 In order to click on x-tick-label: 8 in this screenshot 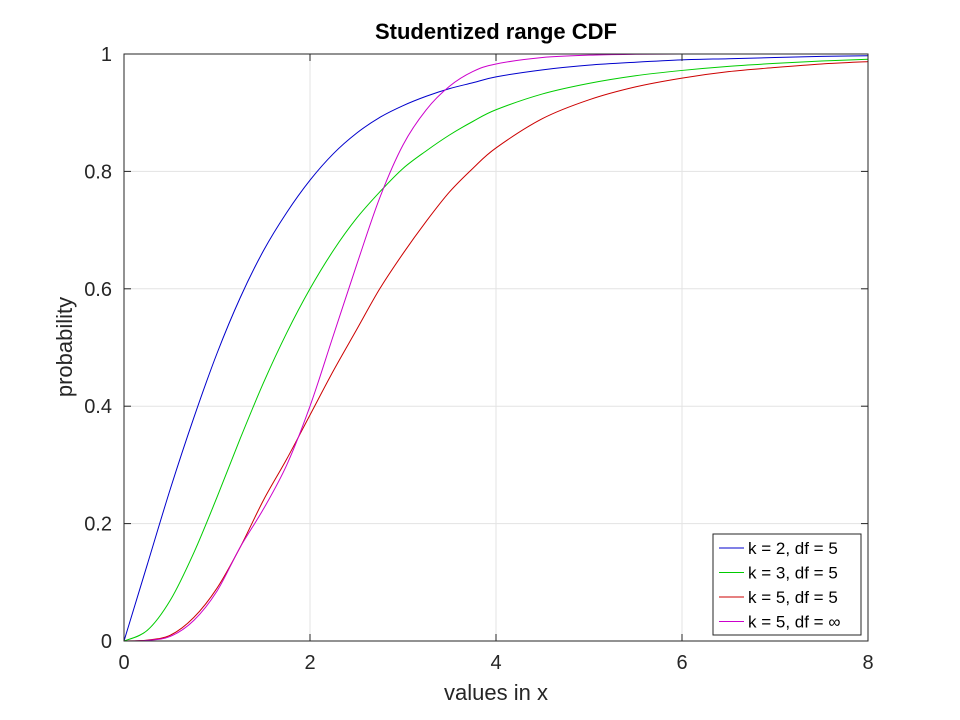, I will do `click(867, 663)`.